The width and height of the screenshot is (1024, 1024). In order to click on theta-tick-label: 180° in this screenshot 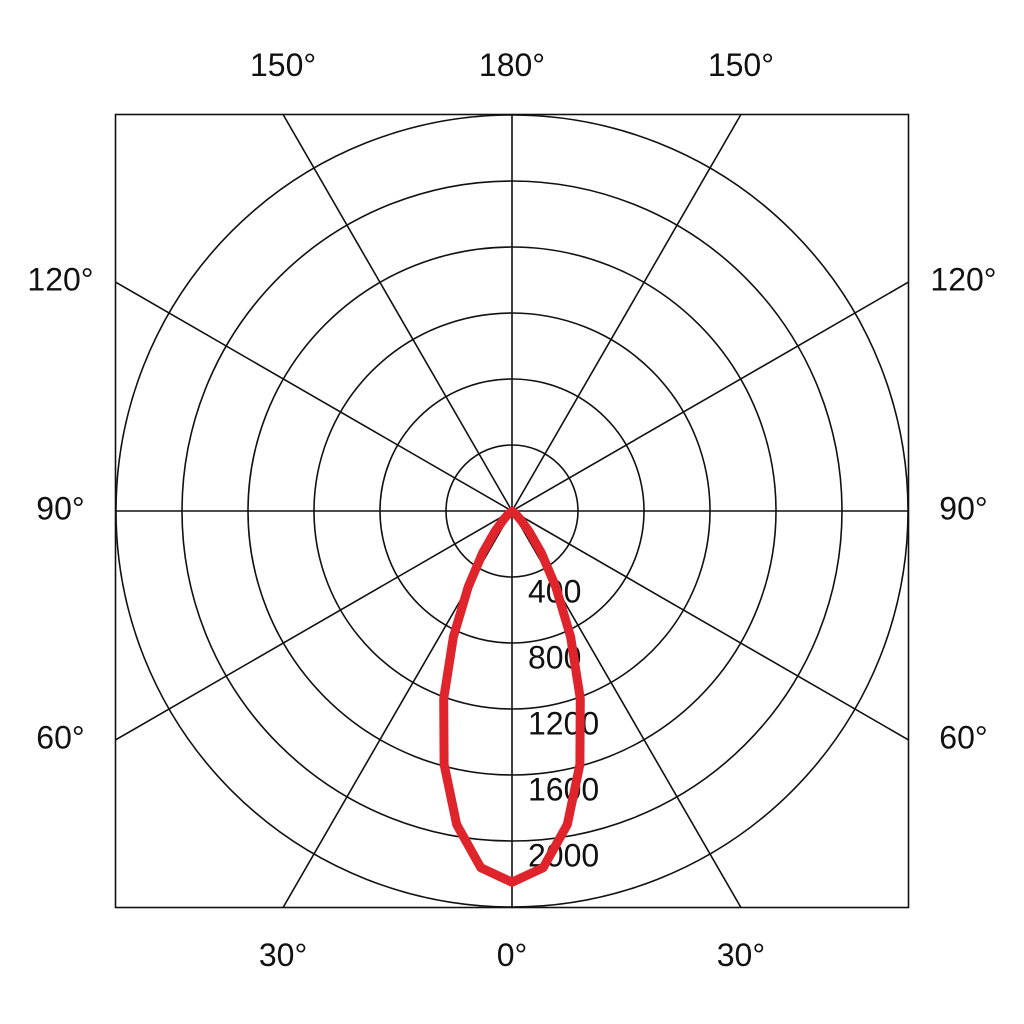, I will do `click(512, 65)`.